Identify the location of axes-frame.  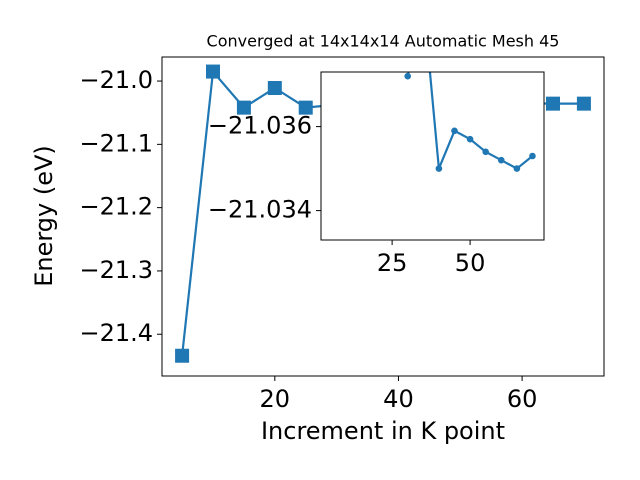
(432, 156).